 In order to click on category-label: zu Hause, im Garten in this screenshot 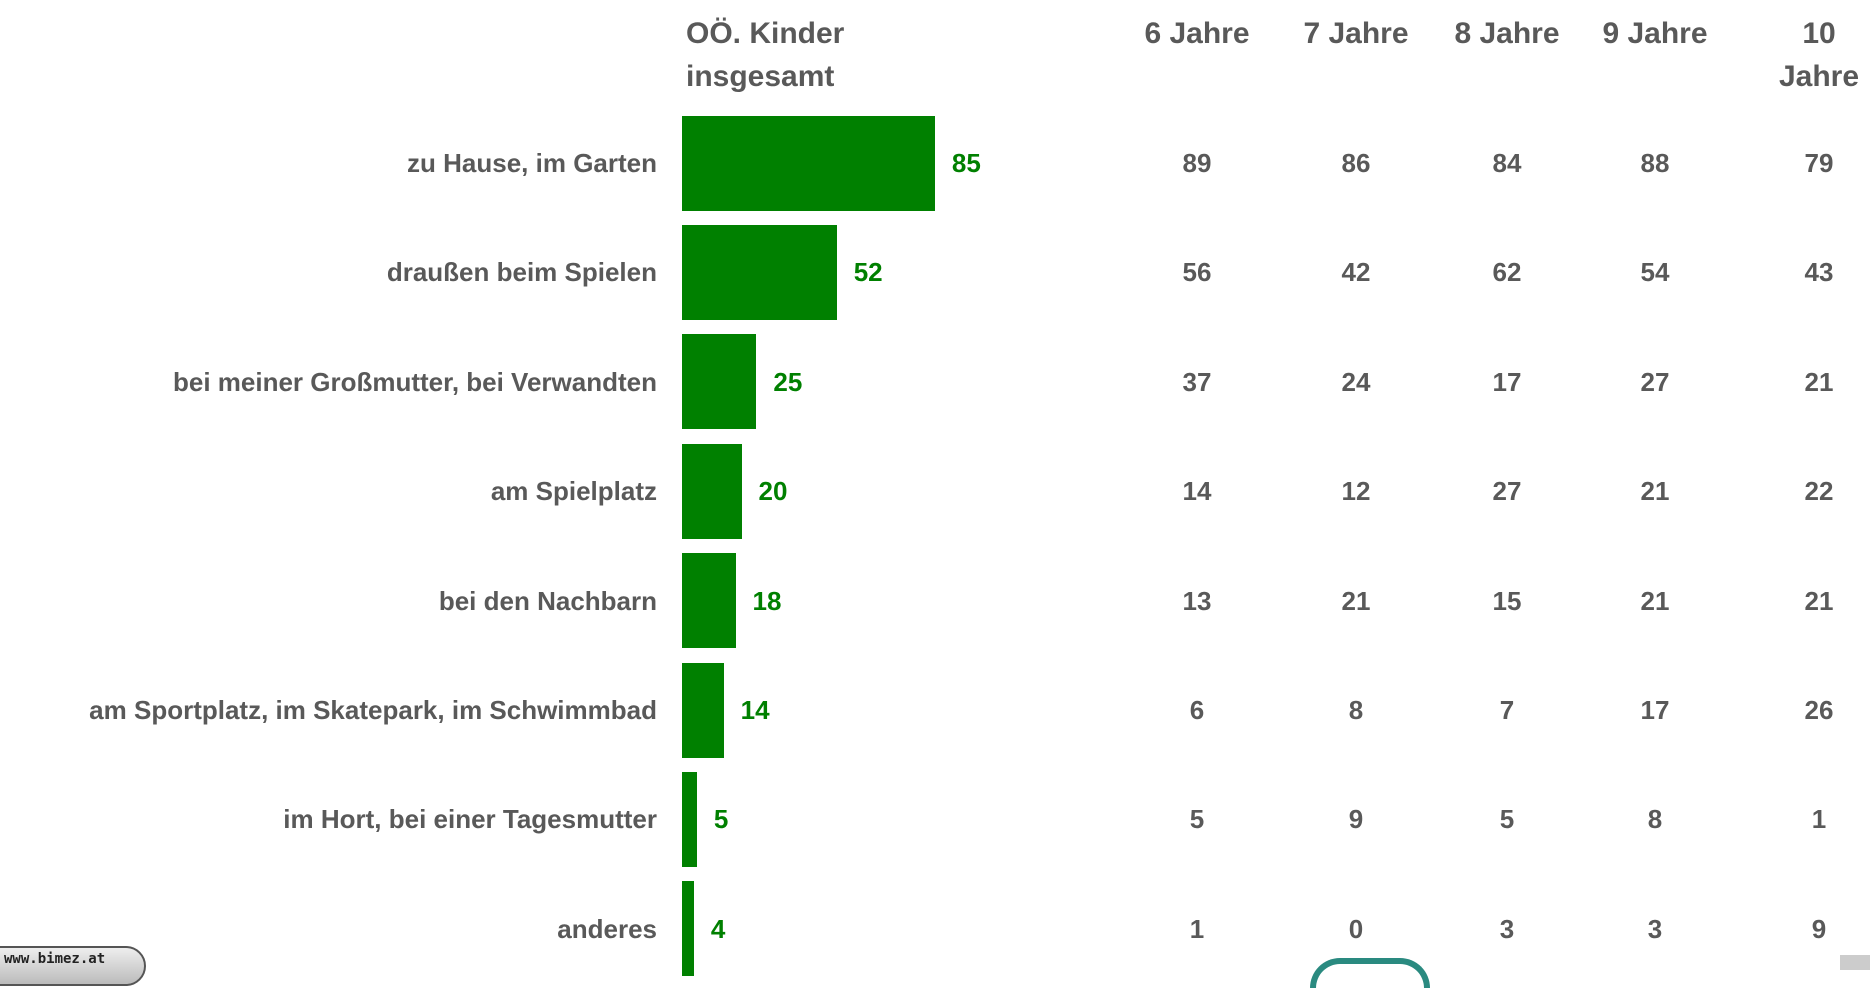, I will do `click(532, 163)`.